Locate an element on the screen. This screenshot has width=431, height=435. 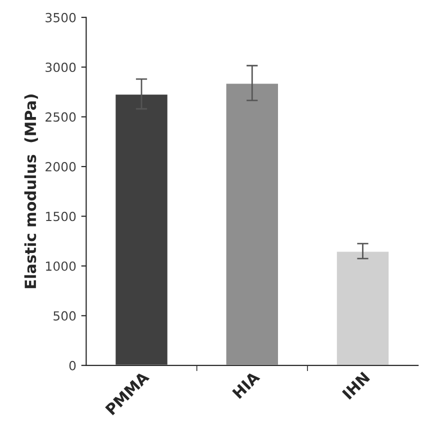
y-tick-label: 2500 is located at coordinates (61, 117).